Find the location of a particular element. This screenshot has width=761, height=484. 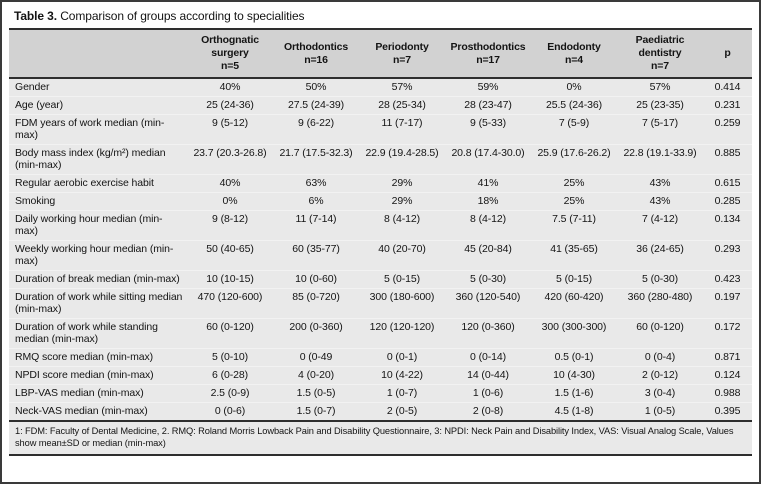

p-value: 0.259 is located at coordinates (727, 129).